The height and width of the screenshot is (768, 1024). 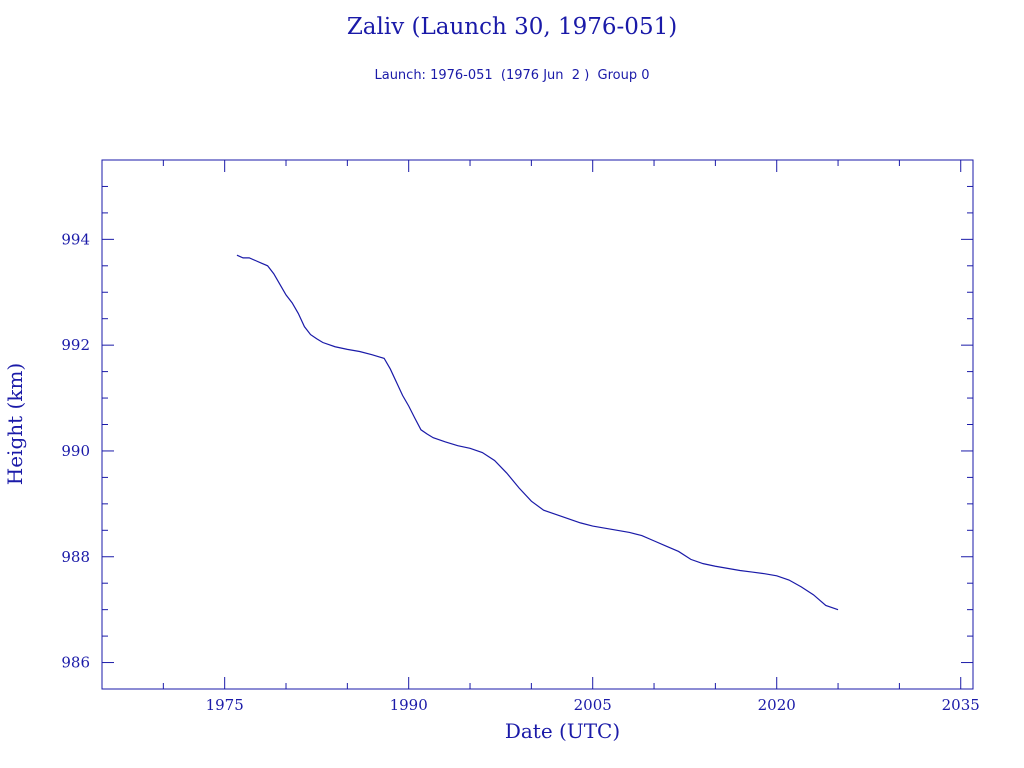 What do you see at coordinates (75, 345) in the screenshot?
I see `y-tick-label: 992` at bounding box center [75, 345].